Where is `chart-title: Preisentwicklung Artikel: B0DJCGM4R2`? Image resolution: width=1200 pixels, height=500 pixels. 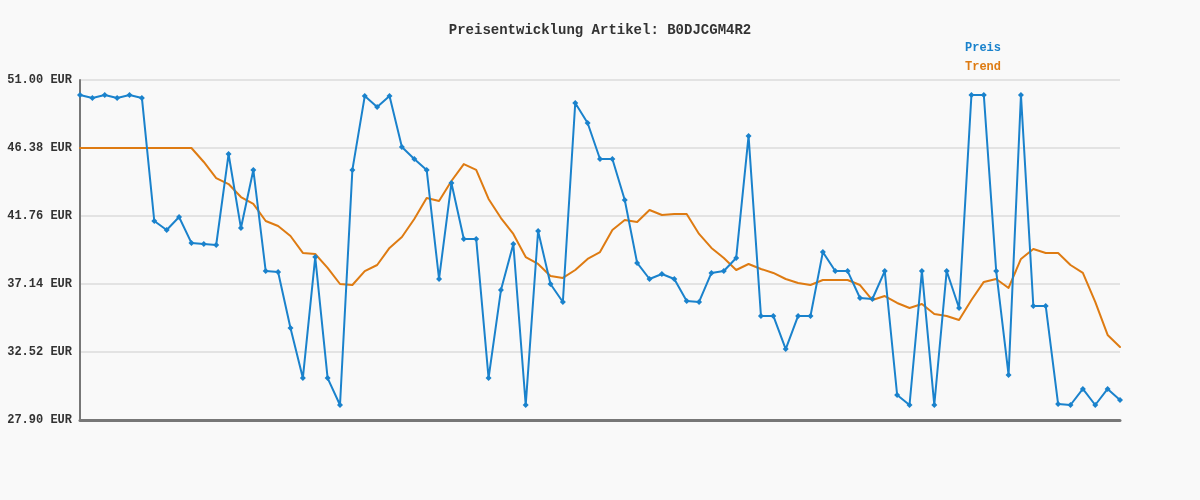
chart-title: Preisentwicklung Artikel: B0DJCGM4R2 is located at coordinates (600, 30).